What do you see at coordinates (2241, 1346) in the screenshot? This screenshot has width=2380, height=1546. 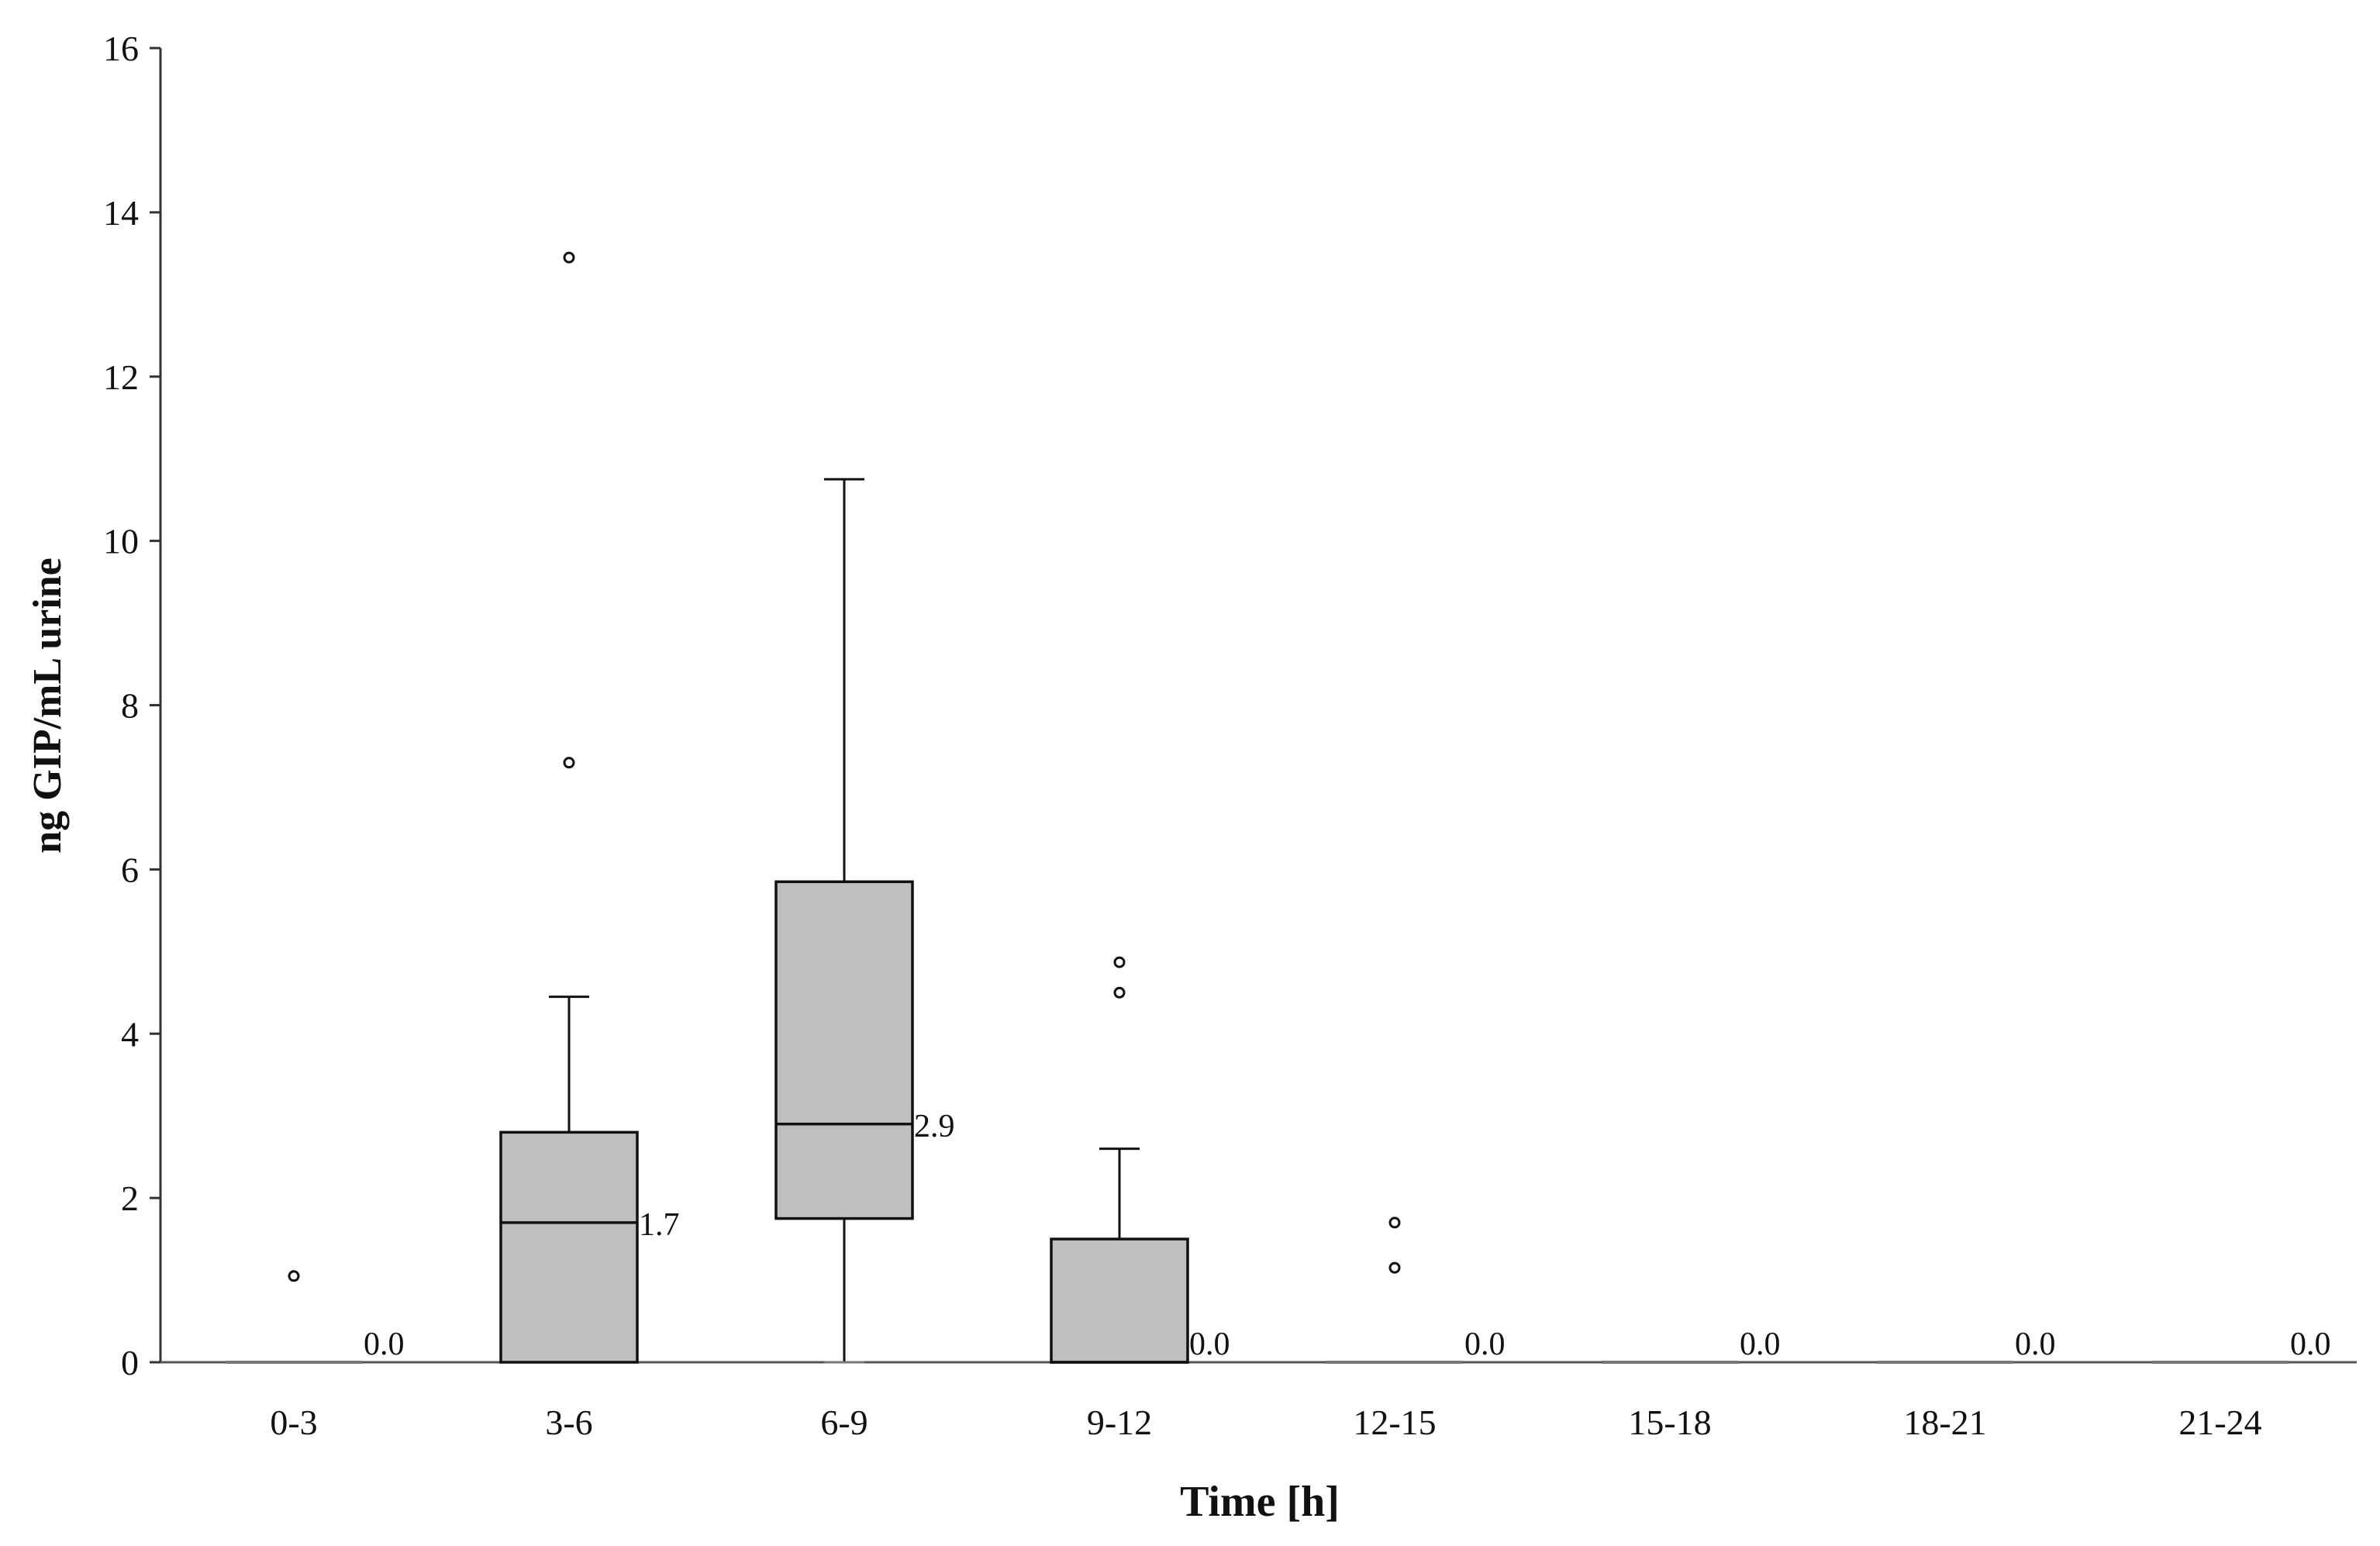 I see `box-21-24: 0.0` at bounding box center [2241, 1346].